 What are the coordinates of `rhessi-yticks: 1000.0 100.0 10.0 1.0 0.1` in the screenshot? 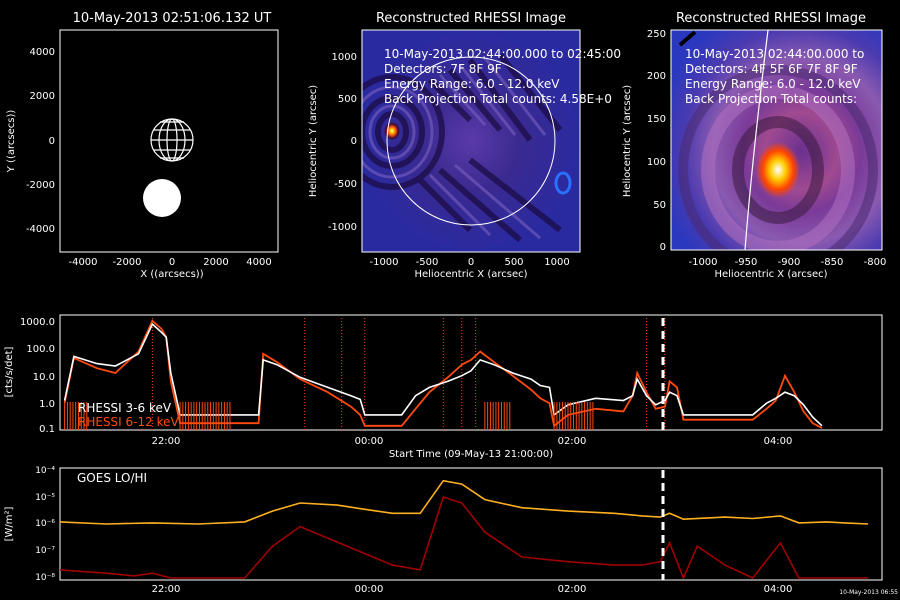 It's located at (37, 376).